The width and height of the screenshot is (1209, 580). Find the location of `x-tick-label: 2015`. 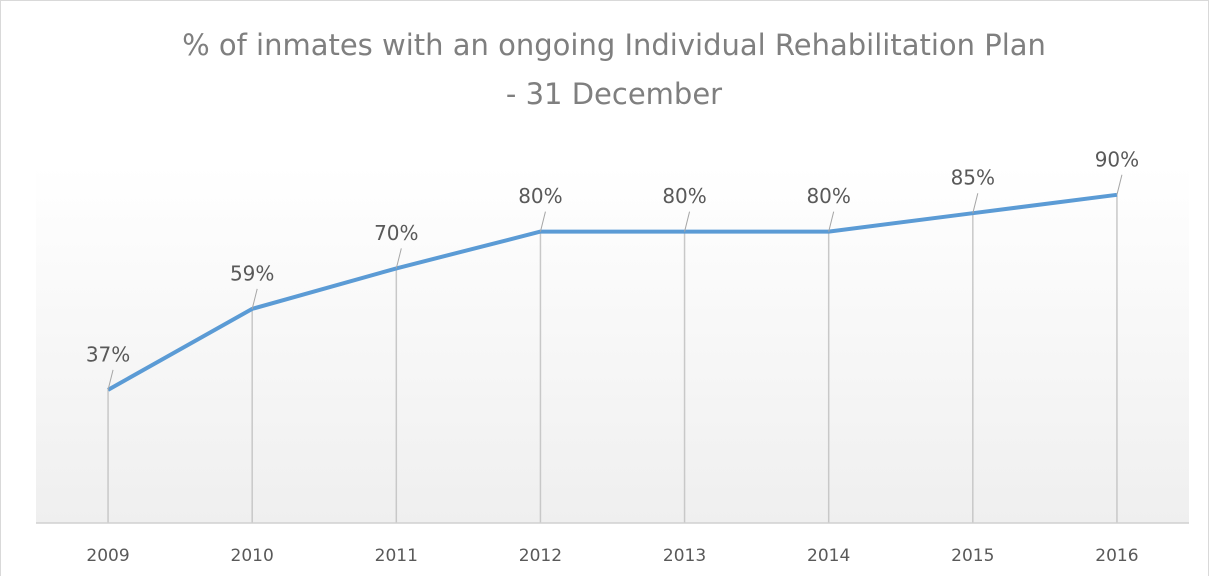

x-tick-label: 2015 is located at coordinates (972, 556).